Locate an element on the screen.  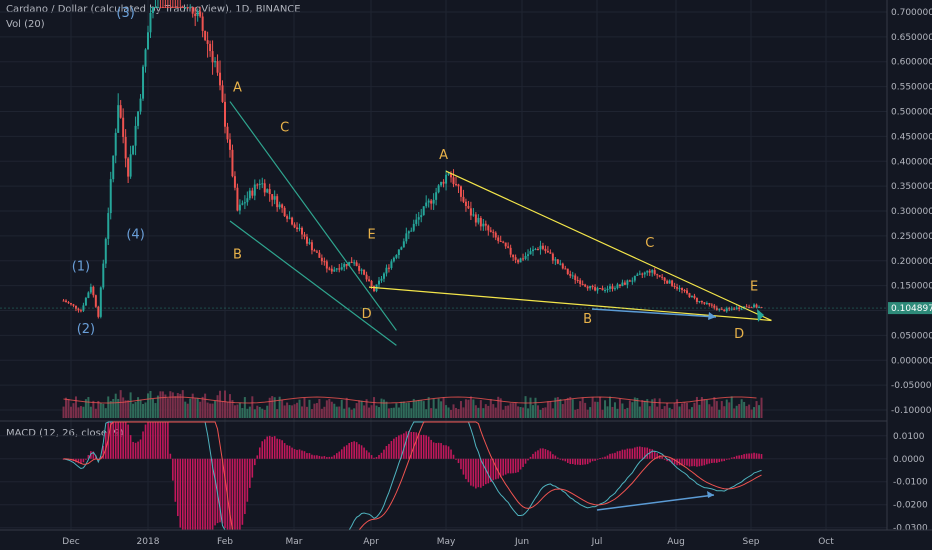
price-tick-label: 0.050000 is located at coordinates (911, 336).